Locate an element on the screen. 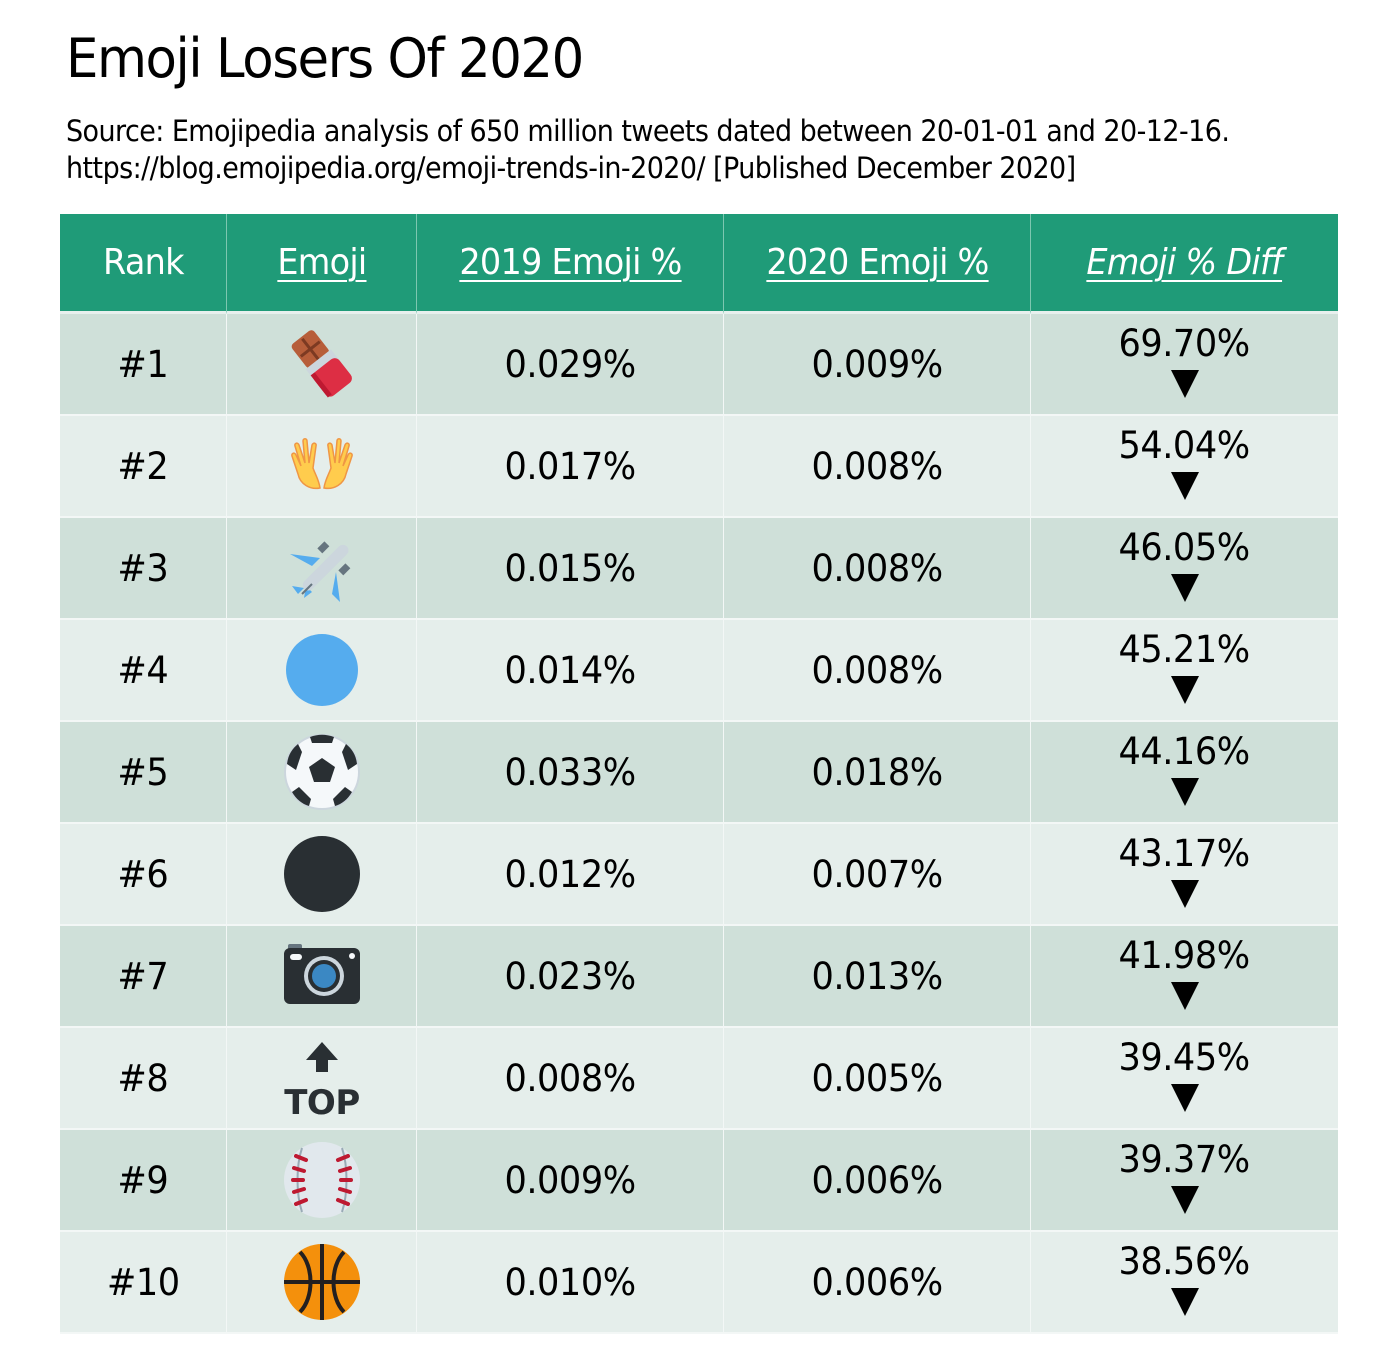 The width and height of the screenshot is (1392, 1370). camera-icon is located at coordinates (322, 976).